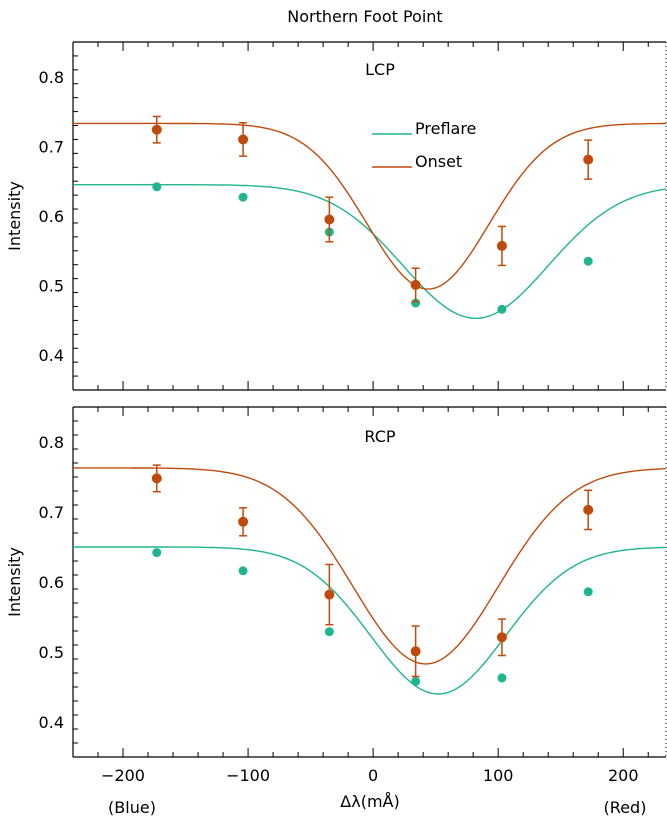 The image size is (667, 828). What do you see at coordinates (123, 775) in the screenshot?
I see `x-tick-label: −200` at bounding box center [123, 775].